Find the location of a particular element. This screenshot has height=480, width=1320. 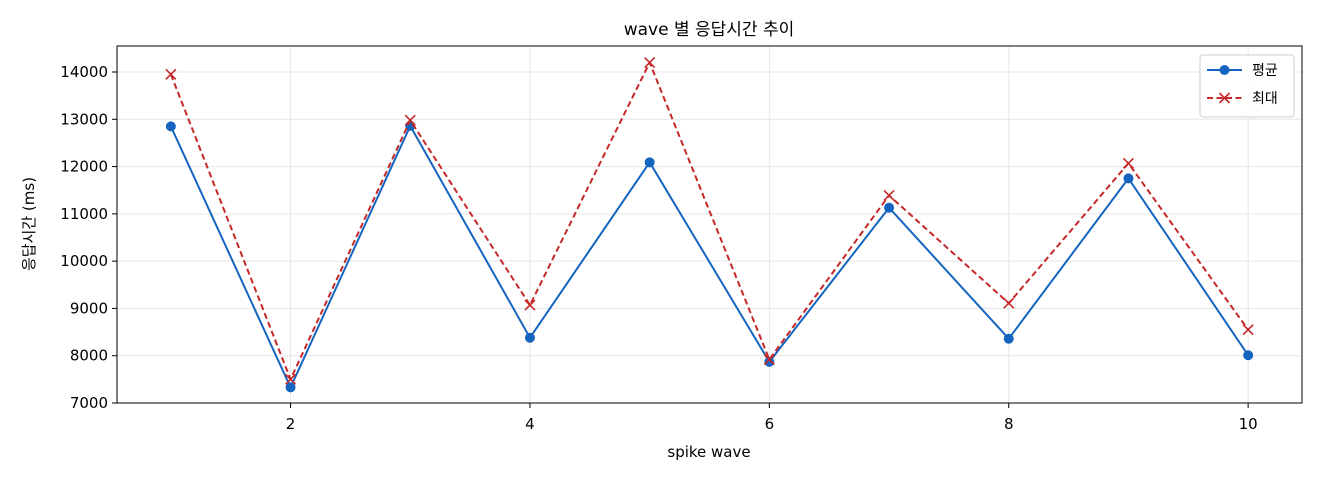

legend-item: 최대 is located at coordinates (1242, 99).